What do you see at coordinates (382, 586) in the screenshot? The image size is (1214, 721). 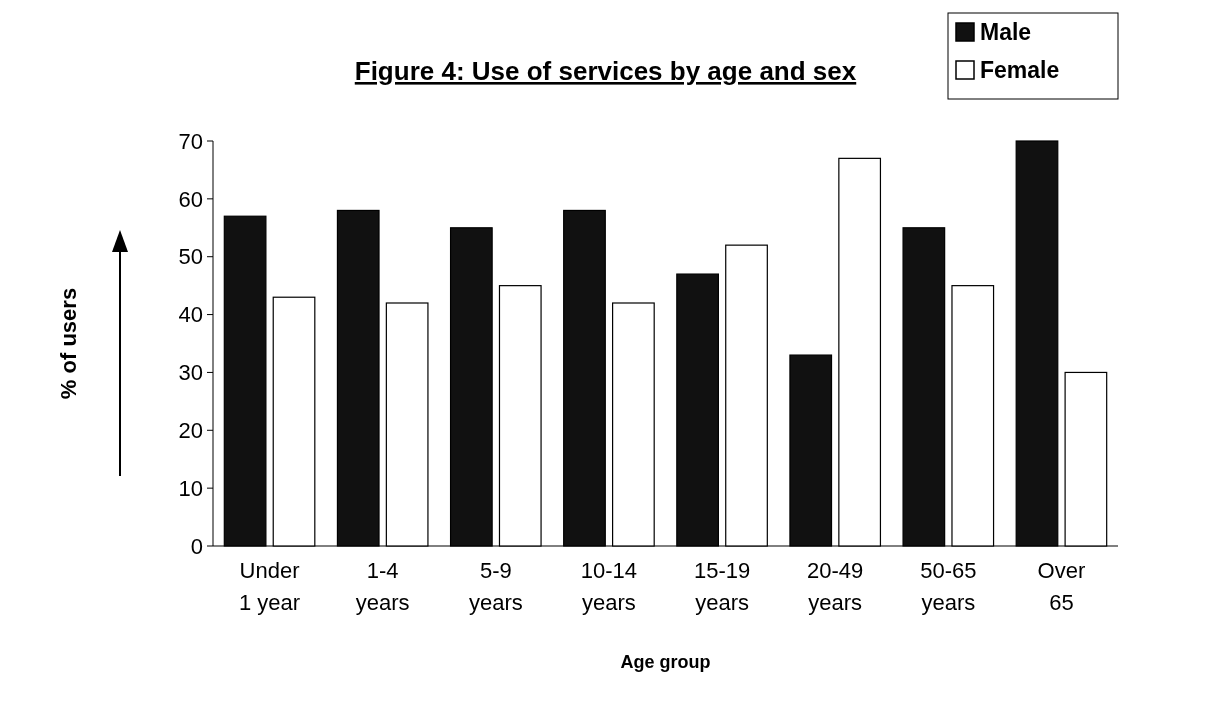 I see `x-tick-label: 1-4 years` at bounding box center [382, 586].